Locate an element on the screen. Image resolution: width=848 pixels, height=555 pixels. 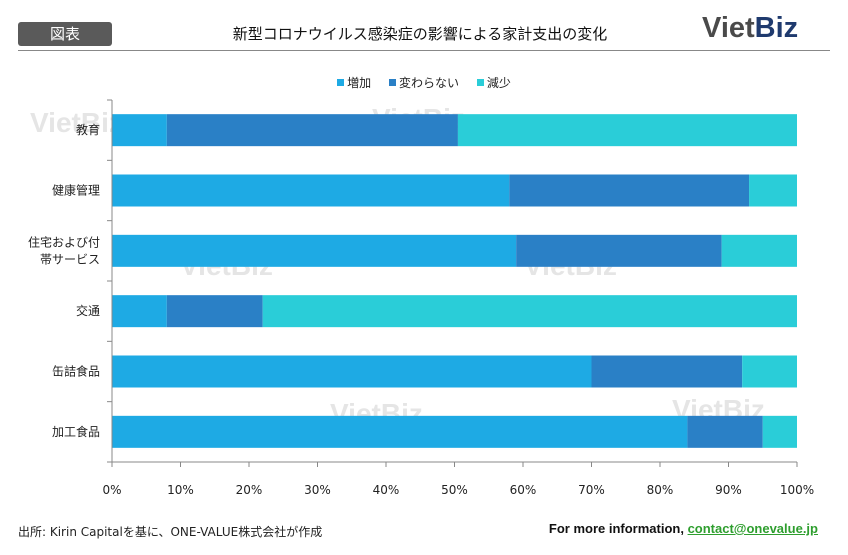
x-tick-label: 100% is located at coordinates (797, 490).